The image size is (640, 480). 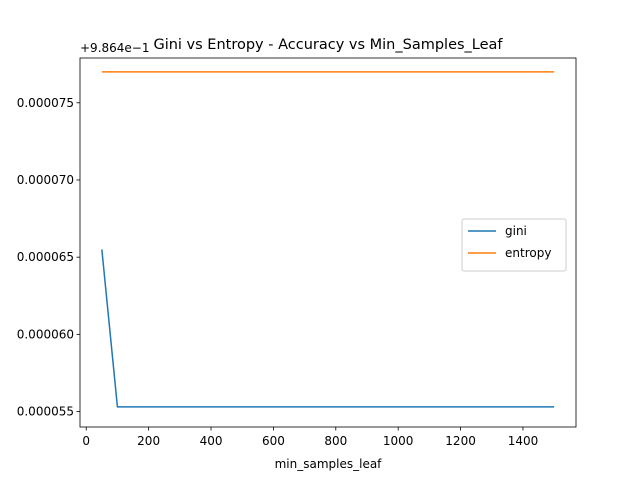 I want to click on x-tick-label: 200, so click(x=148, y=441).